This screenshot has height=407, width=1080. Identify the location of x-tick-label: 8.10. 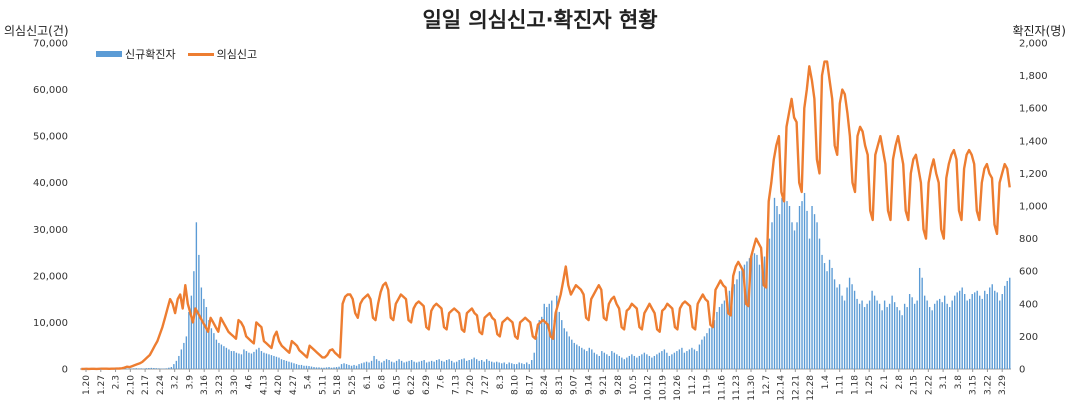
(516, 385).